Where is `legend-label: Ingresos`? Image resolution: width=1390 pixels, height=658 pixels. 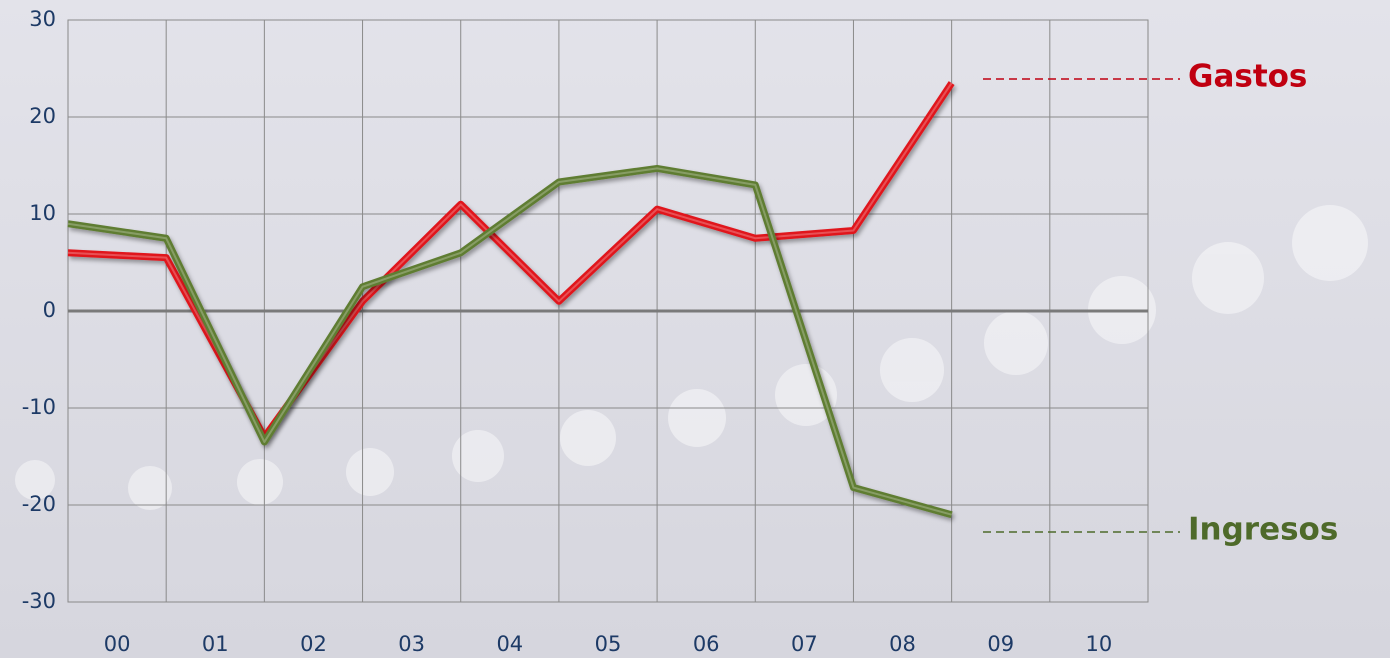
legend-label: Ingresos is located at coordinates (1263, 530).